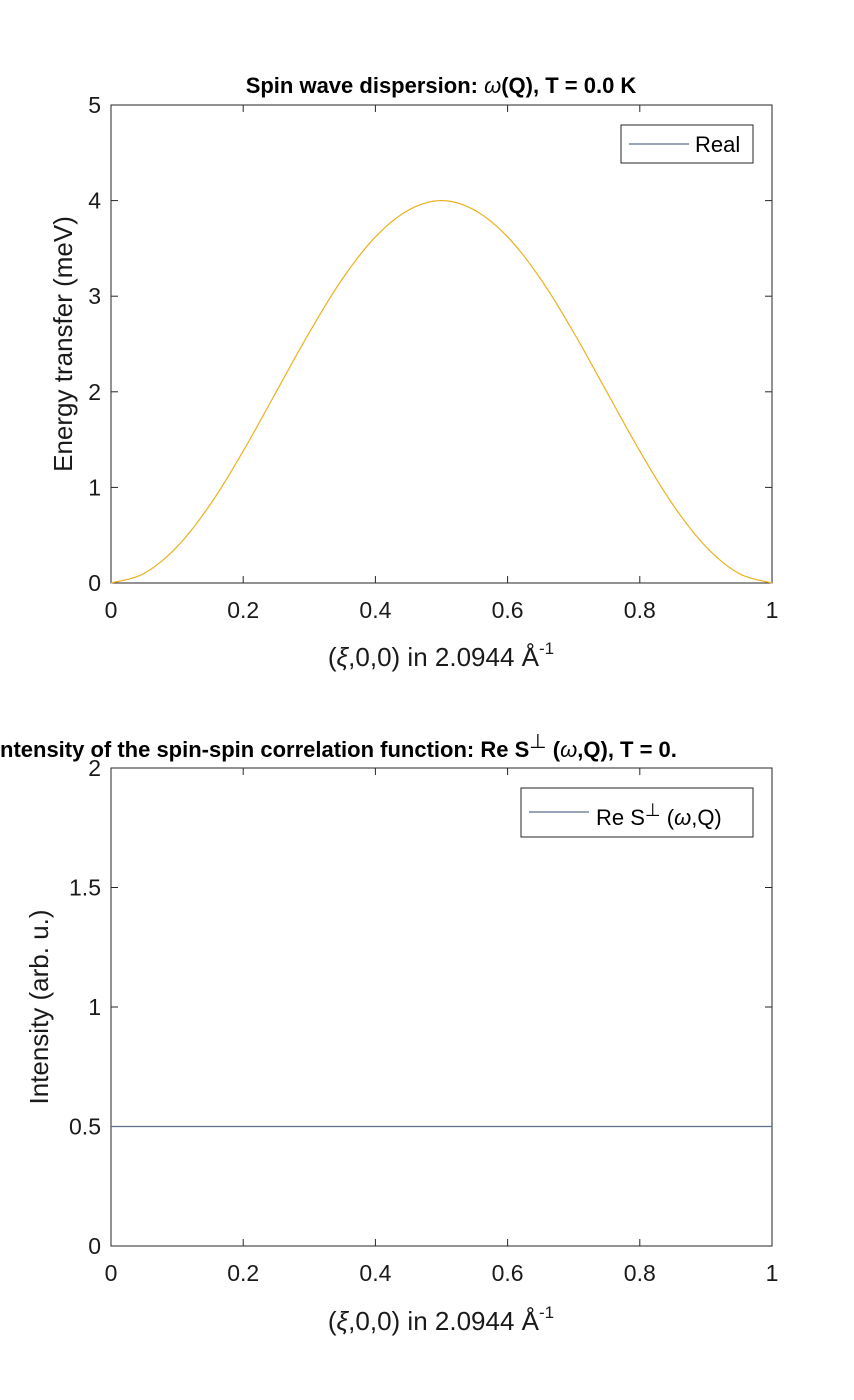 The width and height of the screenshot is (854, 1400). What do you see at coordinates (442, 1273) in the screenshot?
I see `intensity-x-tick-labels: 0 0.2 0.4 0.6 0.8 1` at bounding box center [442, 1273].